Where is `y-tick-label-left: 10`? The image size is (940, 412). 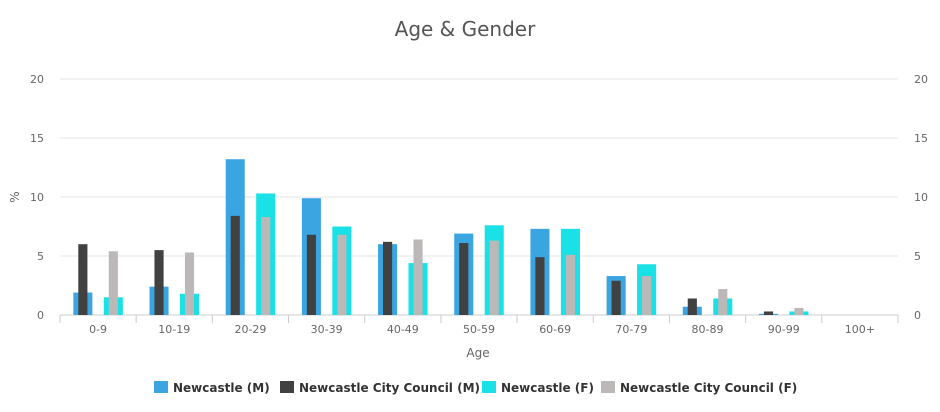
y-tick-label-left: 10 is located at coordinates (37, 197).